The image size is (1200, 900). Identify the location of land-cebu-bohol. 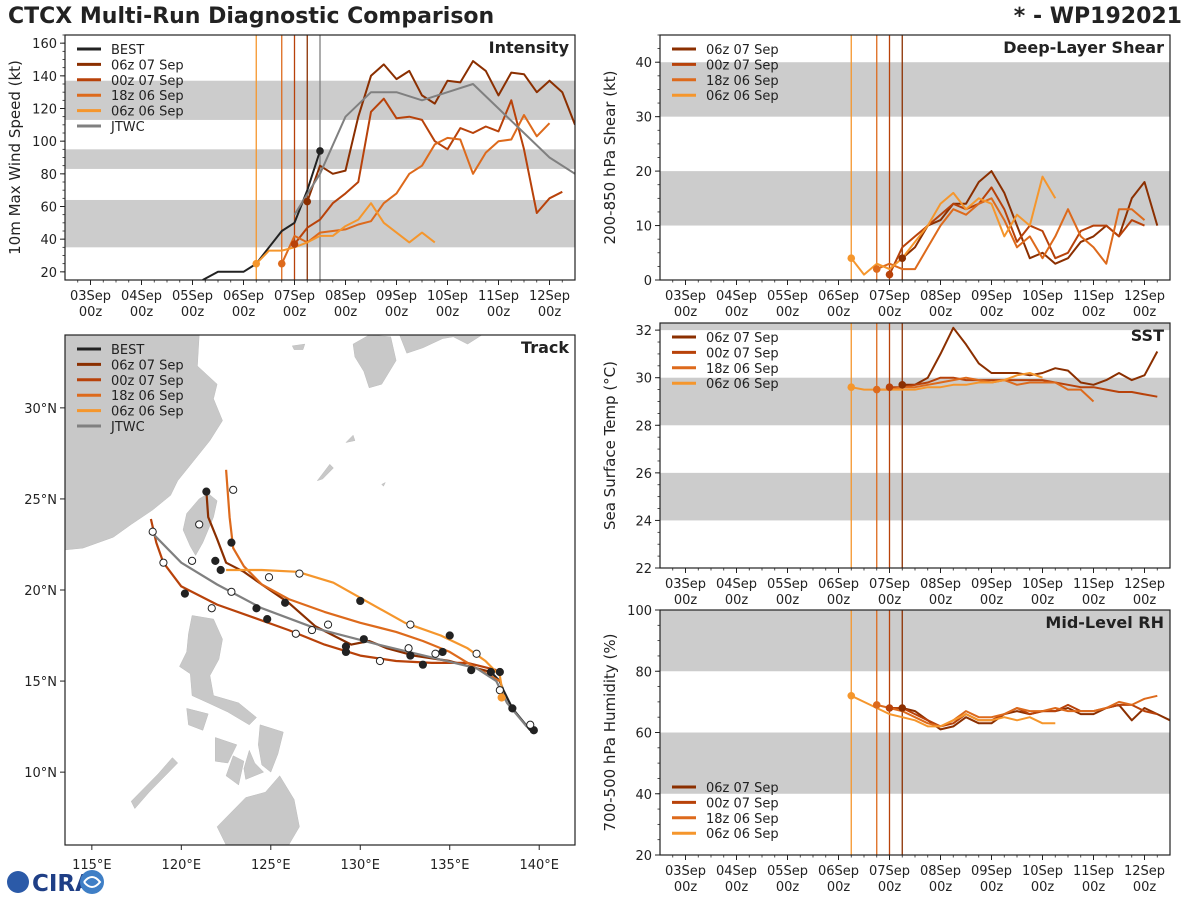
(254, 764).